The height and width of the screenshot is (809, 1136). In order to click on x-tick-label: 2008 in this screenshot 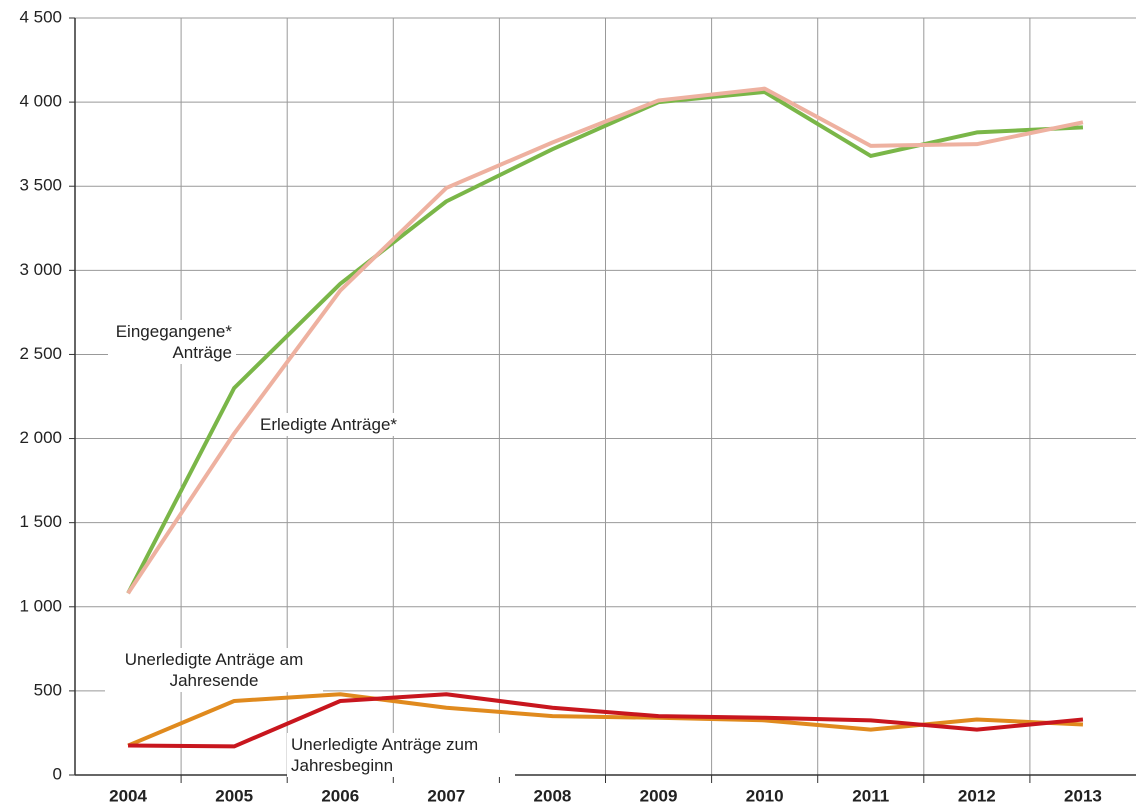, I will do `click(553, 795)`.